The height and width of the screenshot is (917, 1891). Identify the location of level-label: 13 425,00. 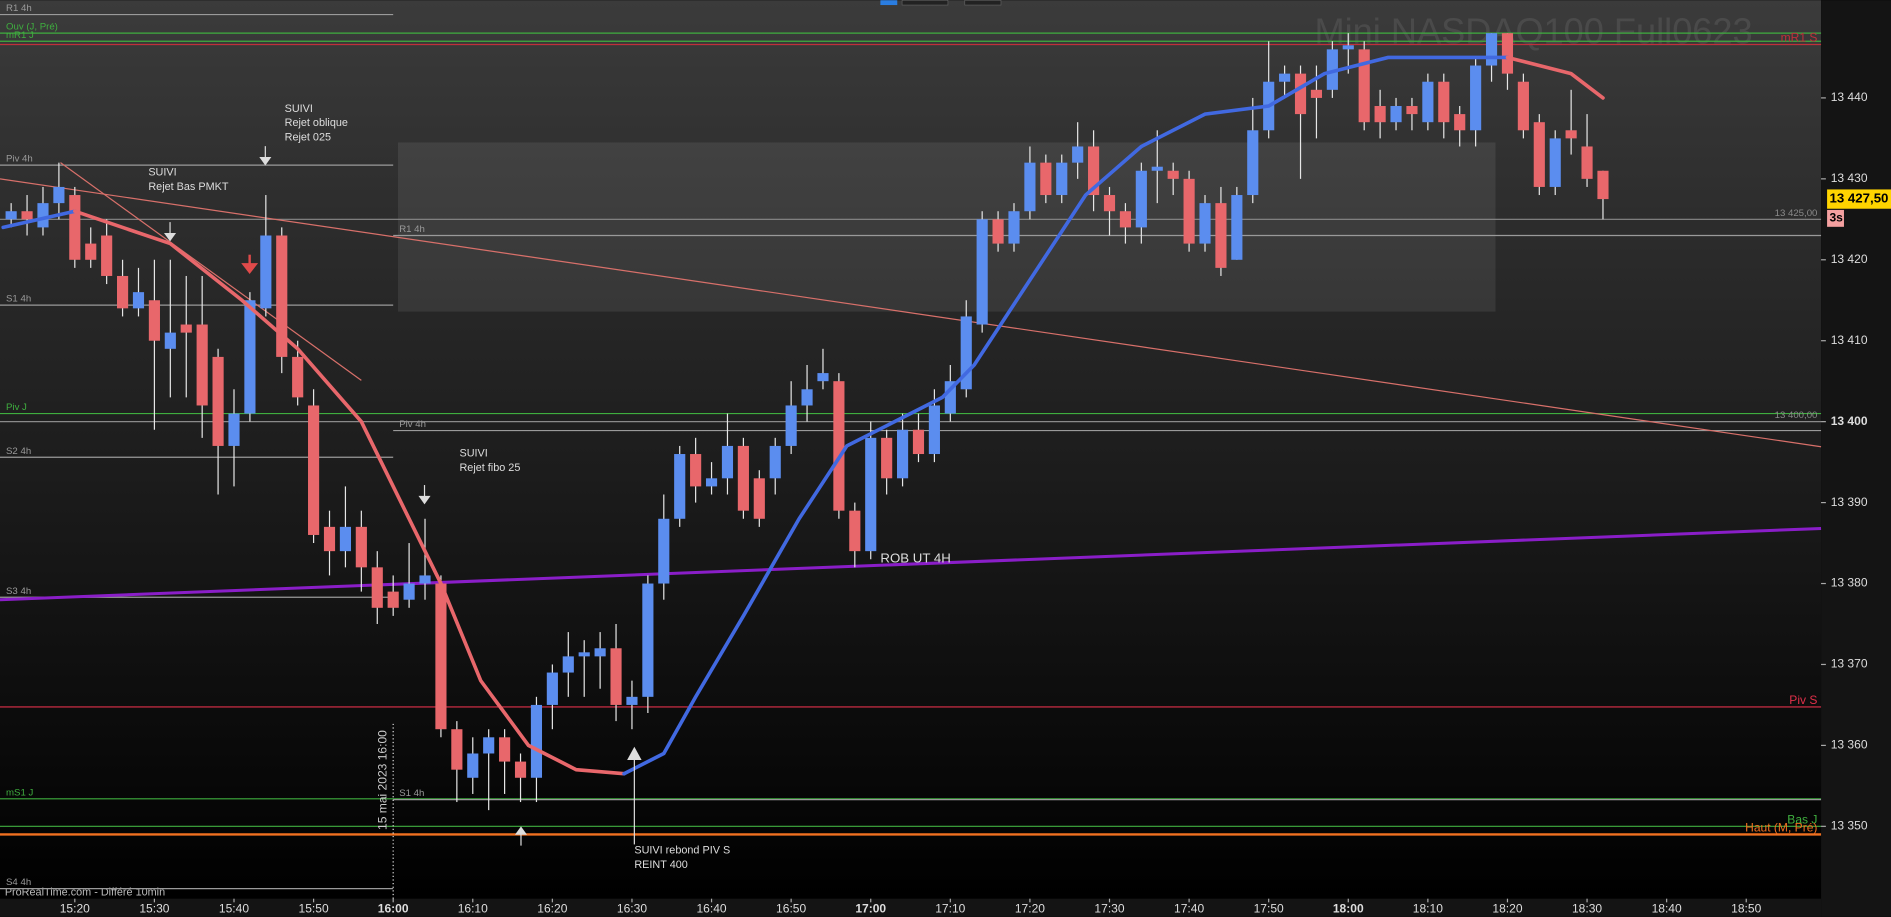
(1796, 213).